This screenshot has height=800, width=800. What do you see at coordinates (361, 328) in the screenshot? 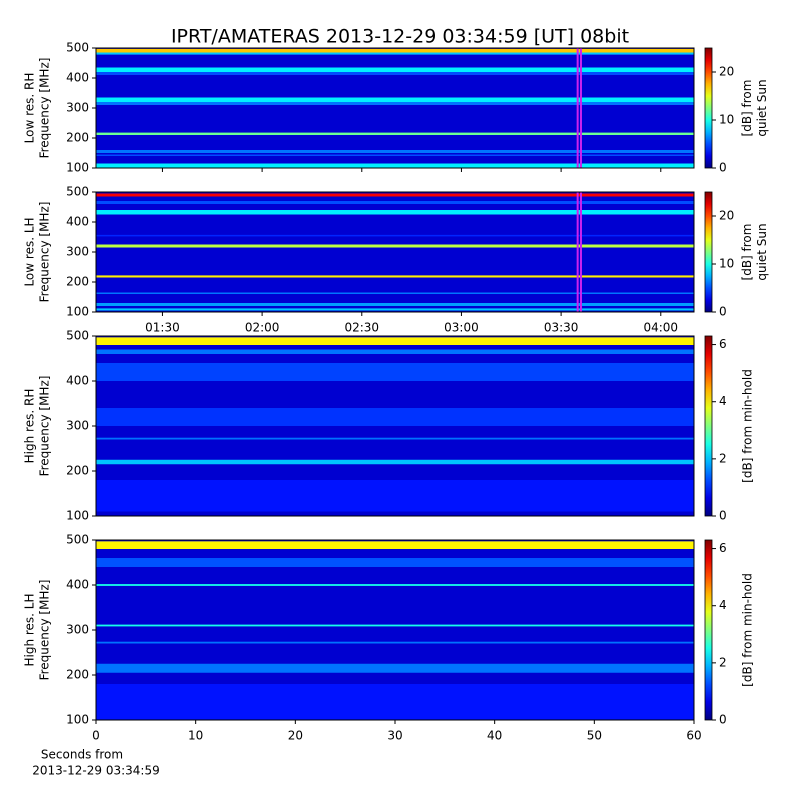
I see `x-tick-label: 02:30` at bounding box center [361, 328].